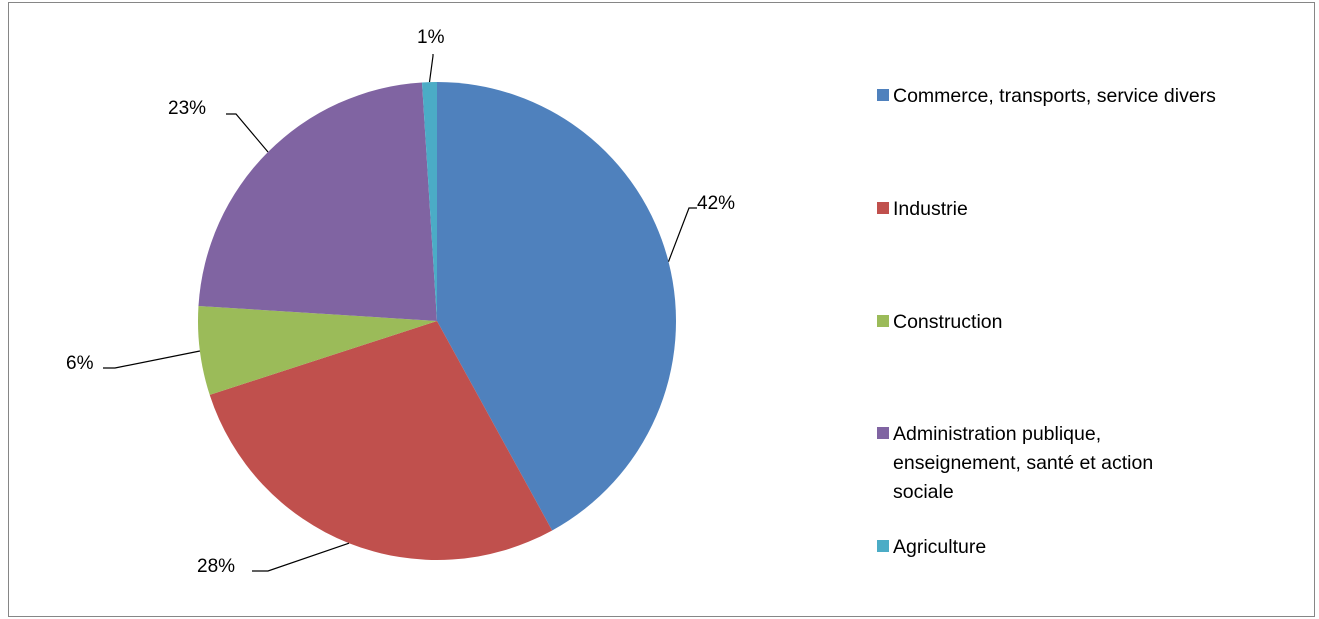  Describe the element at coordinates (948, 322) in the screenshot. I see `legend-label-construction: Construction` at that location.